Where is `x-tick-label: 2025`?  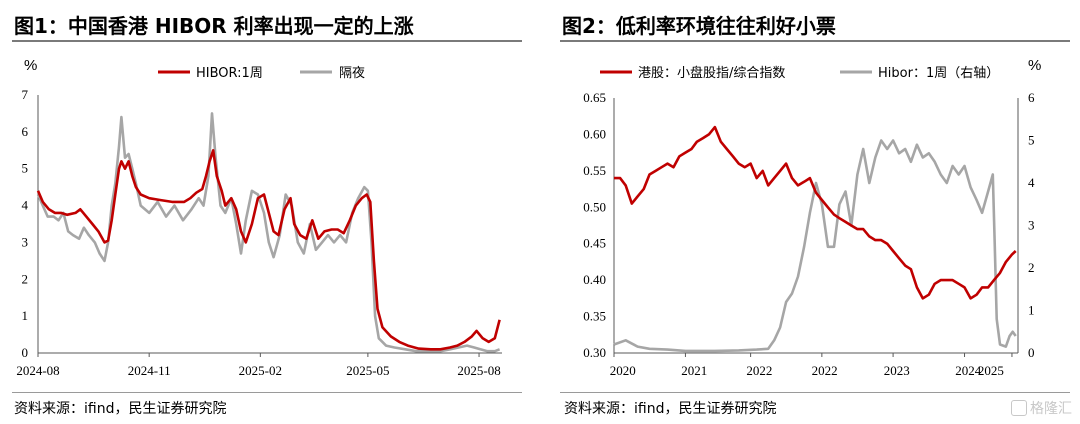 x-tick-label: 2025 is located at coordinates (991, 370).